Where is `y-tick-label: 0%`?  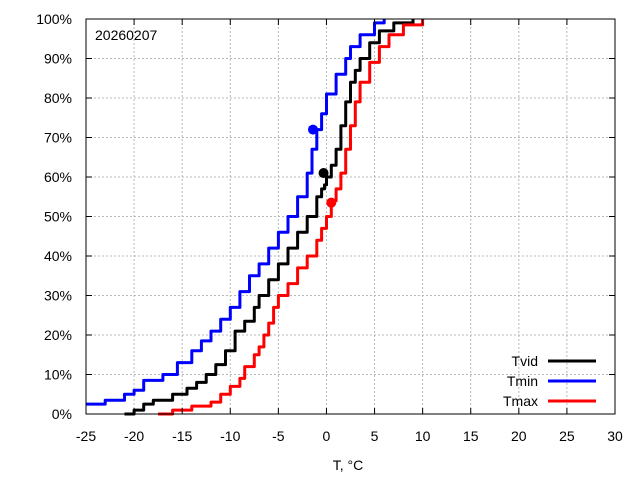
y-tick-label: 0% is located at coordinates (62, 414).